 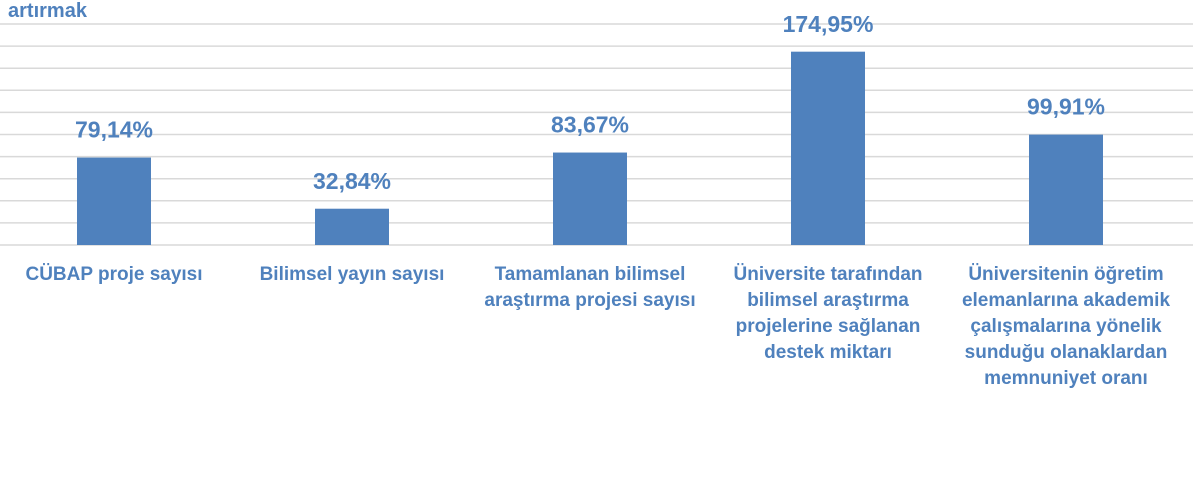 What do you see at coordinates (352, 181) in the screenshot?
I see `data-label: 32,84%` at bounding box center [352, 181].